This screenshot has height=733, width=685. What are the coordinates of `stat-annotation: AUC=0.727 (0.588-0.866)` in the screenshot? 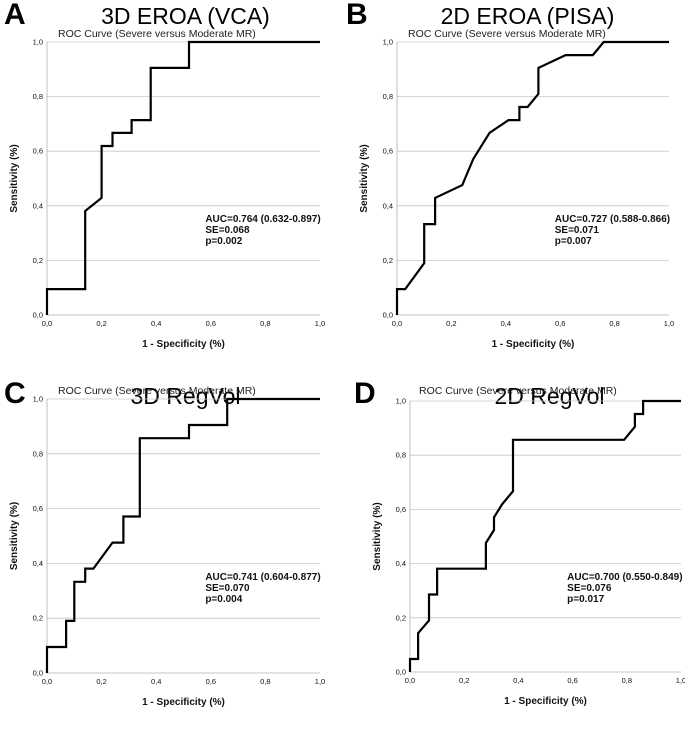 It's located at (612, 219).